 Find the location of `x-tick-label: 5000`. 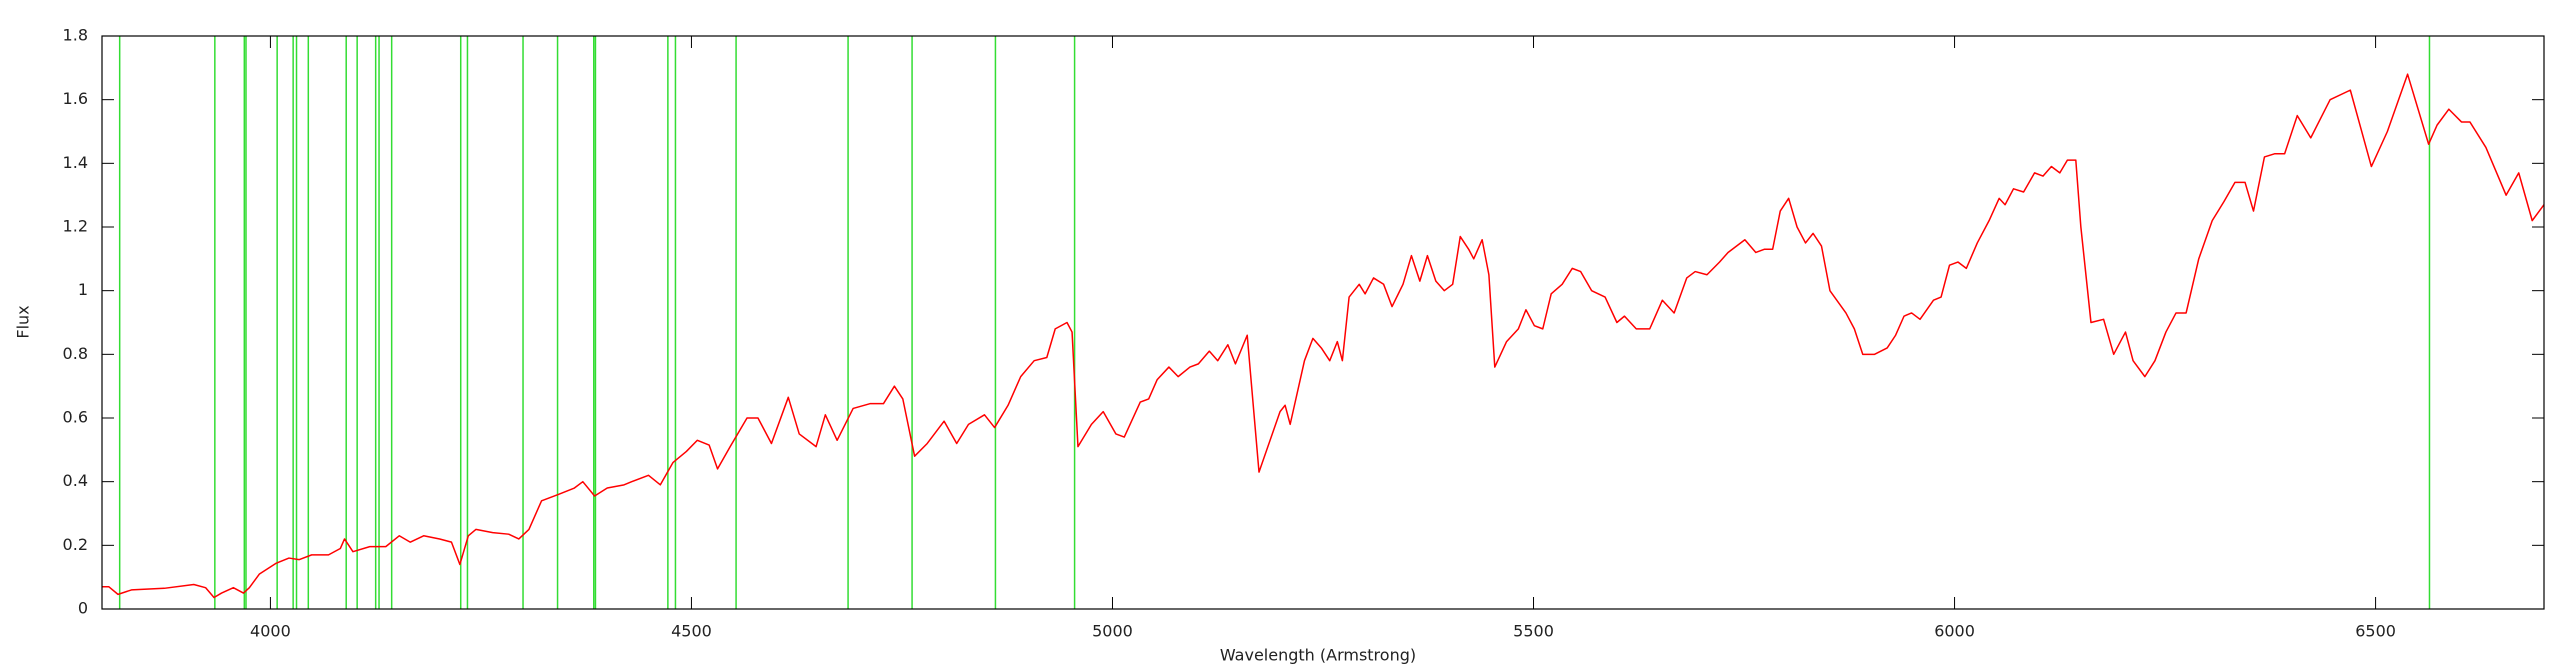

x-tick-label: 5000 is located at coordinates (1112, 631).